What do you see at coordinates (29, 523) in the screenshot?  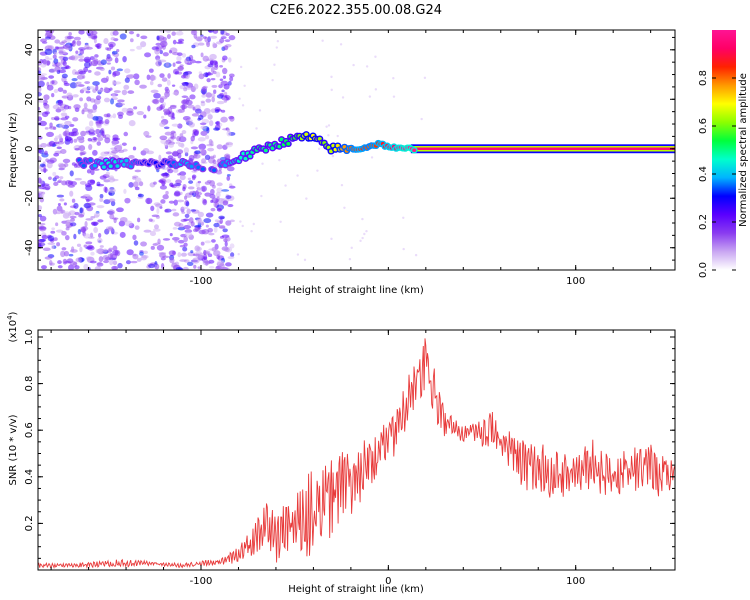 I see `y-tick-label: 0.2` at bounding box center [29, 523].